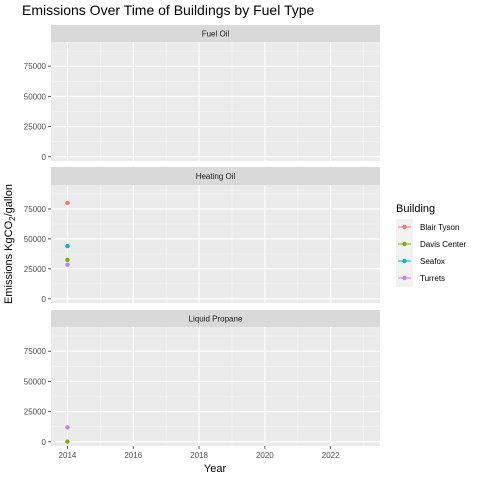 The image size is (480, 480). I want to click on x-axis-title: Year, so click(215, 469).